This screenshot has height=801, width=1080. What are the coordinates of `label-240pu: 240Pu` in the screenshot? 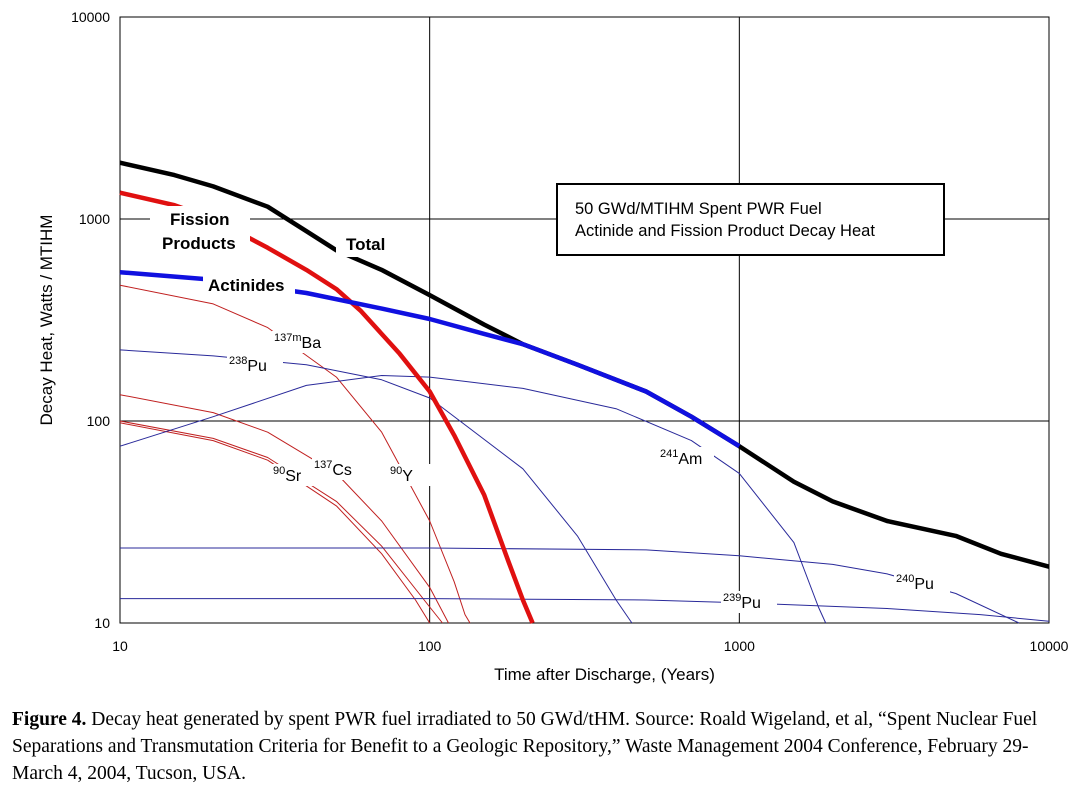 It's located at (915, 583).